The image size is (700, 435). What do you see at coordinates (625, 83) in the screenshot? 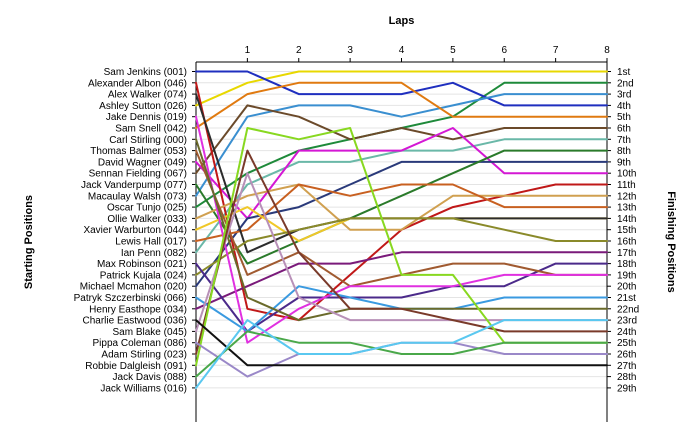
I see `finishing-position-label: 2nd` at bounding box center [625, 83].